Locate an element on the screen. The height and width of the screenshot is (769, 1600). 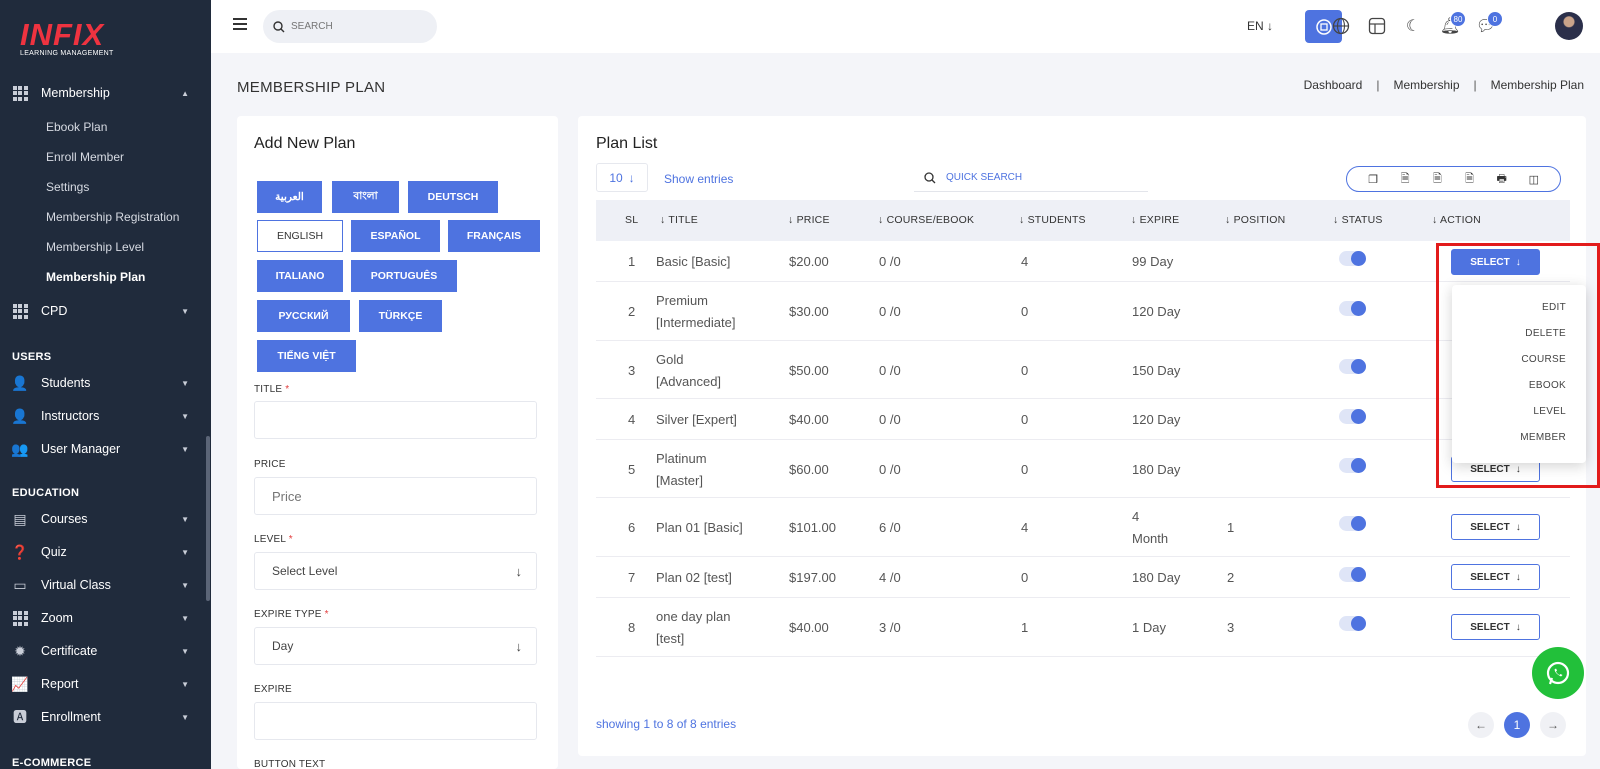
pdf-icon: 🗎 is located at coordinates (1469, 178).